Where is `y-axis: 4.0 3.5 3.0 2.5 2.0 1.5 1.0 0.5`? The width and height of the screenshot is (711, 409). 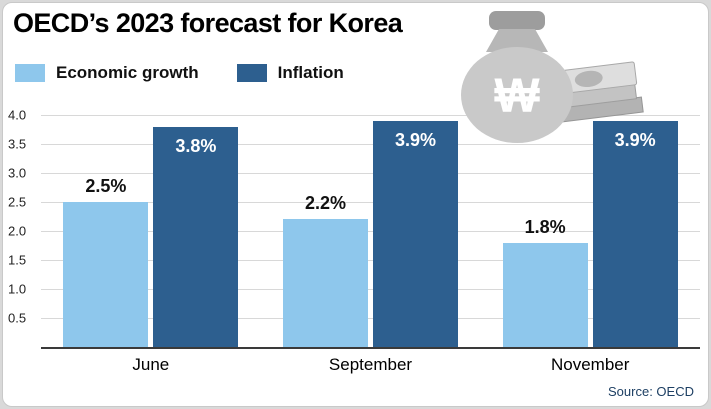
y-axis: 4.0 3.5 3.0 2.5 2.0 1.5 1.0 0.5 is located at coordinates (23, 227).